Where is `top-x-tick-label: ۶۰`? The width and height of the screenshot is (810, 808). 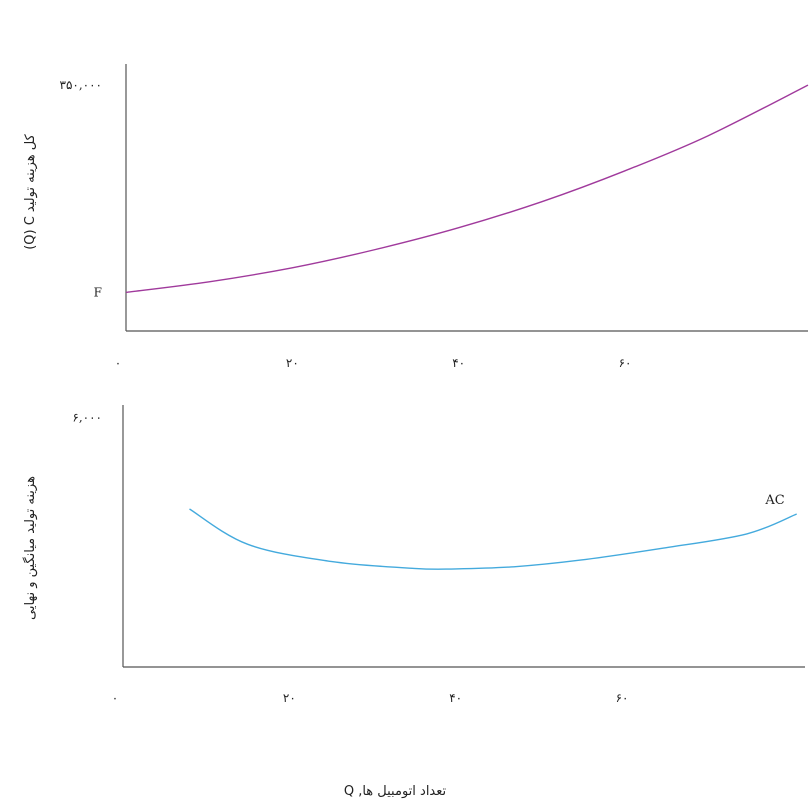 top-x-tick-label: ۶۰ is located at coordinates (625, 363).